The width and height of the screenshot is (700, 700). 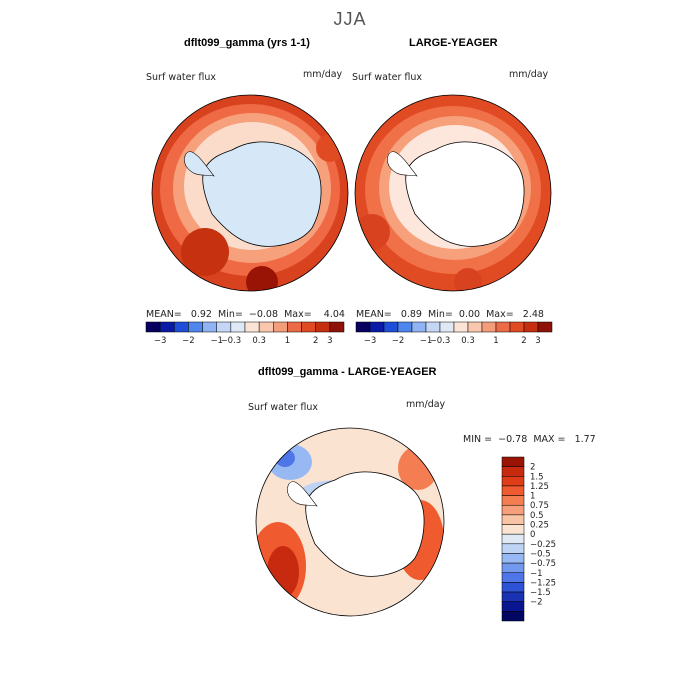 What do you see at coordinates (387, 77) in the screenshot?
I see `panel2-variable-label: Surf water flux` at bounding box center [387, 77].